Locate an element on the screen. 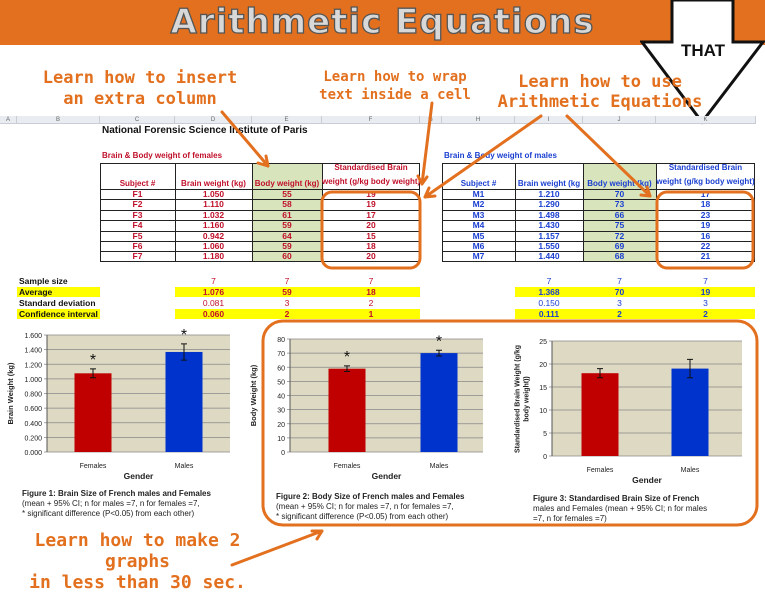 This screenshot has width=765, height=593. y-tick-label: 10 is located at coordinates (281, 439).